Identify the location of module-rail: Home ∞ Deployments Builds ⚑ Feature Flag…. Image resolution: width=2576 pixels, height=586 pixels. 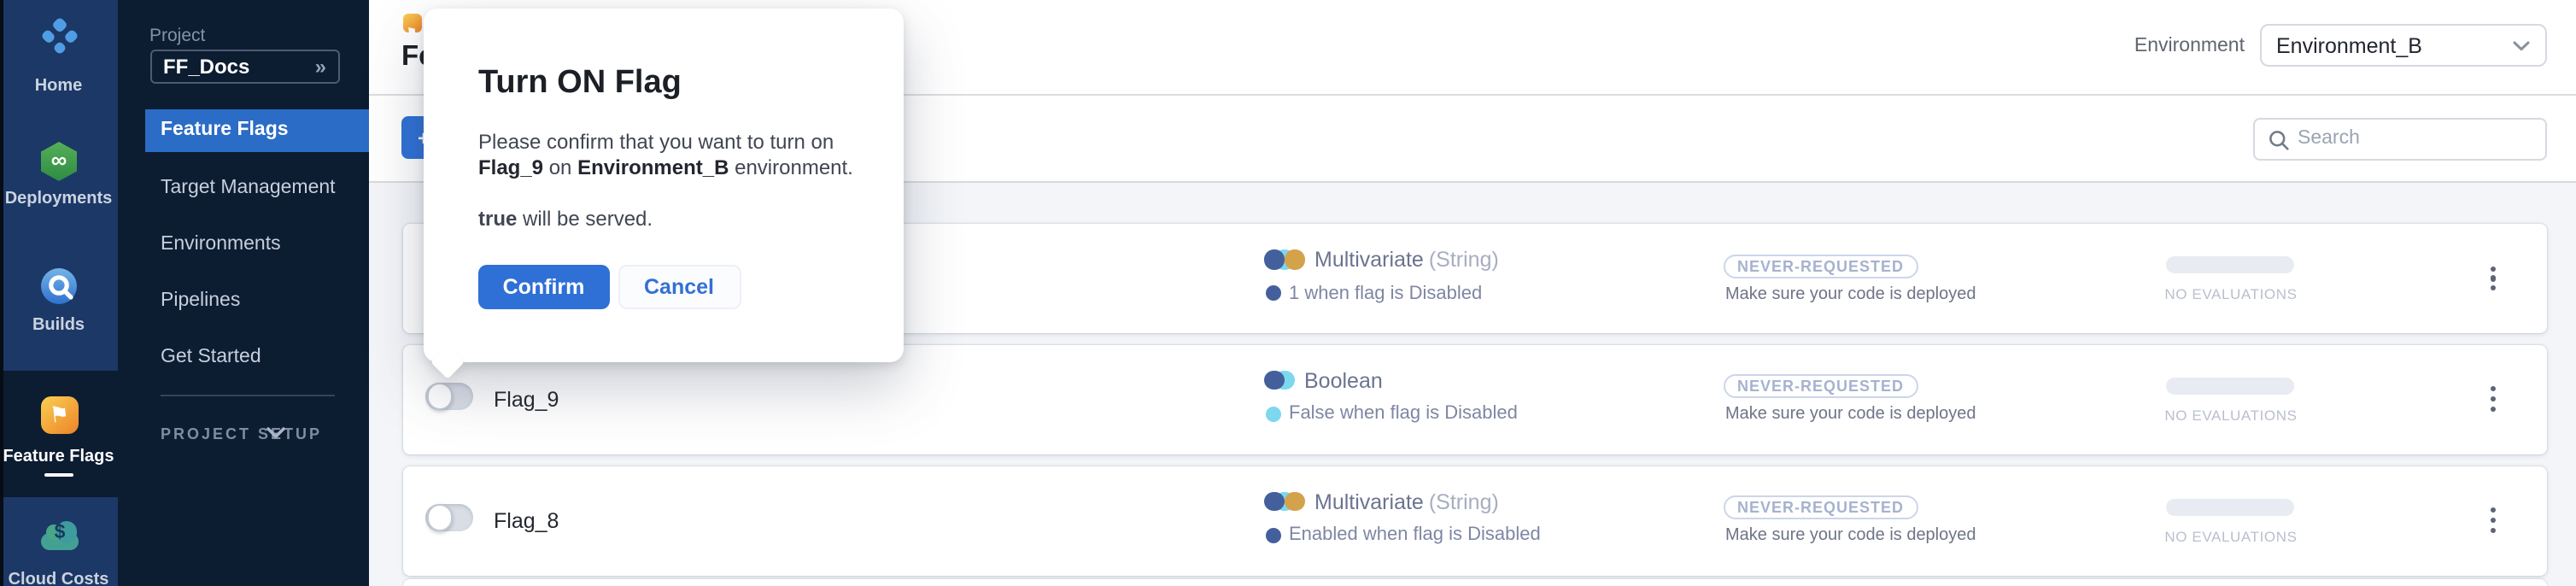
(58, 293).